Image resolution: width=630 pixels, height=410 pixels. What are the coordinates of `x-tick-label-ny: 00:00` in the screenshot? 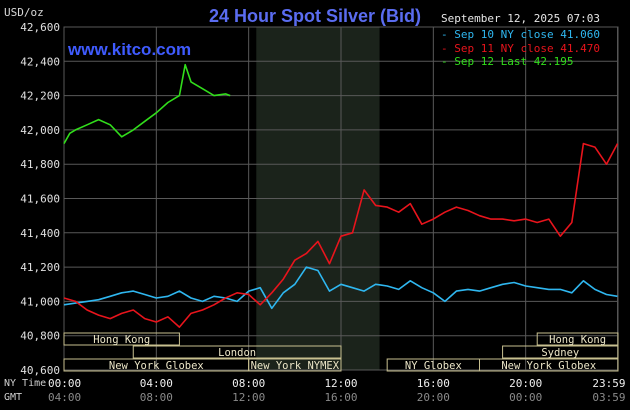 It's located at (64, 383).